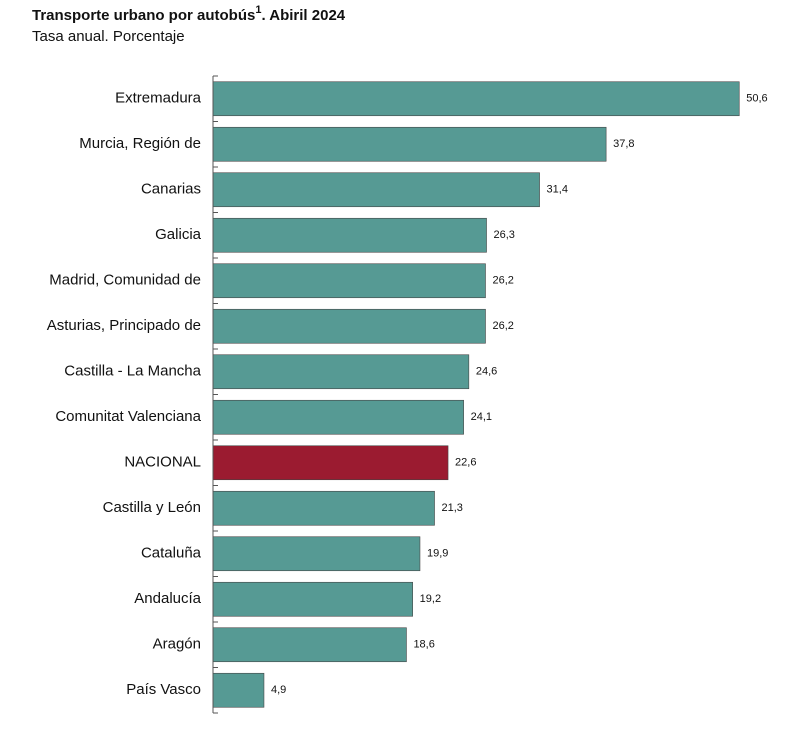 Image resolution: width=787 pixels, height=731 pixels. I want to click on y-tick-label: NACIONAL, so click(162, 462).